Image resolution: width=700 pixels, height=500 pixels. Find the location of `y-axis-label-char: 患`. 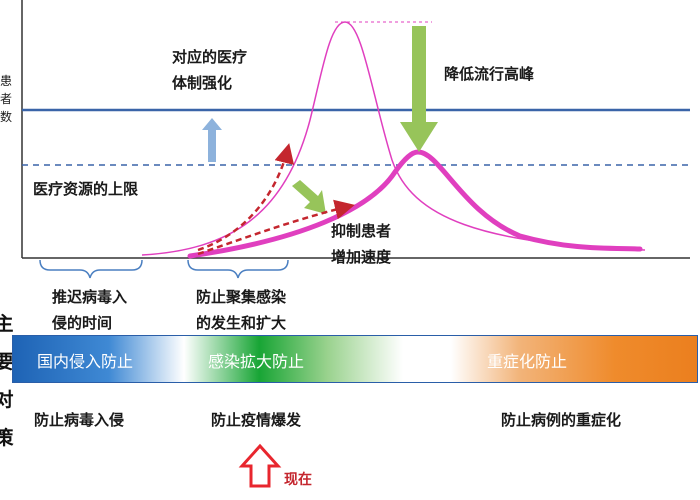

y-axis-label-char: 患 is located at coordinates (6, 81).